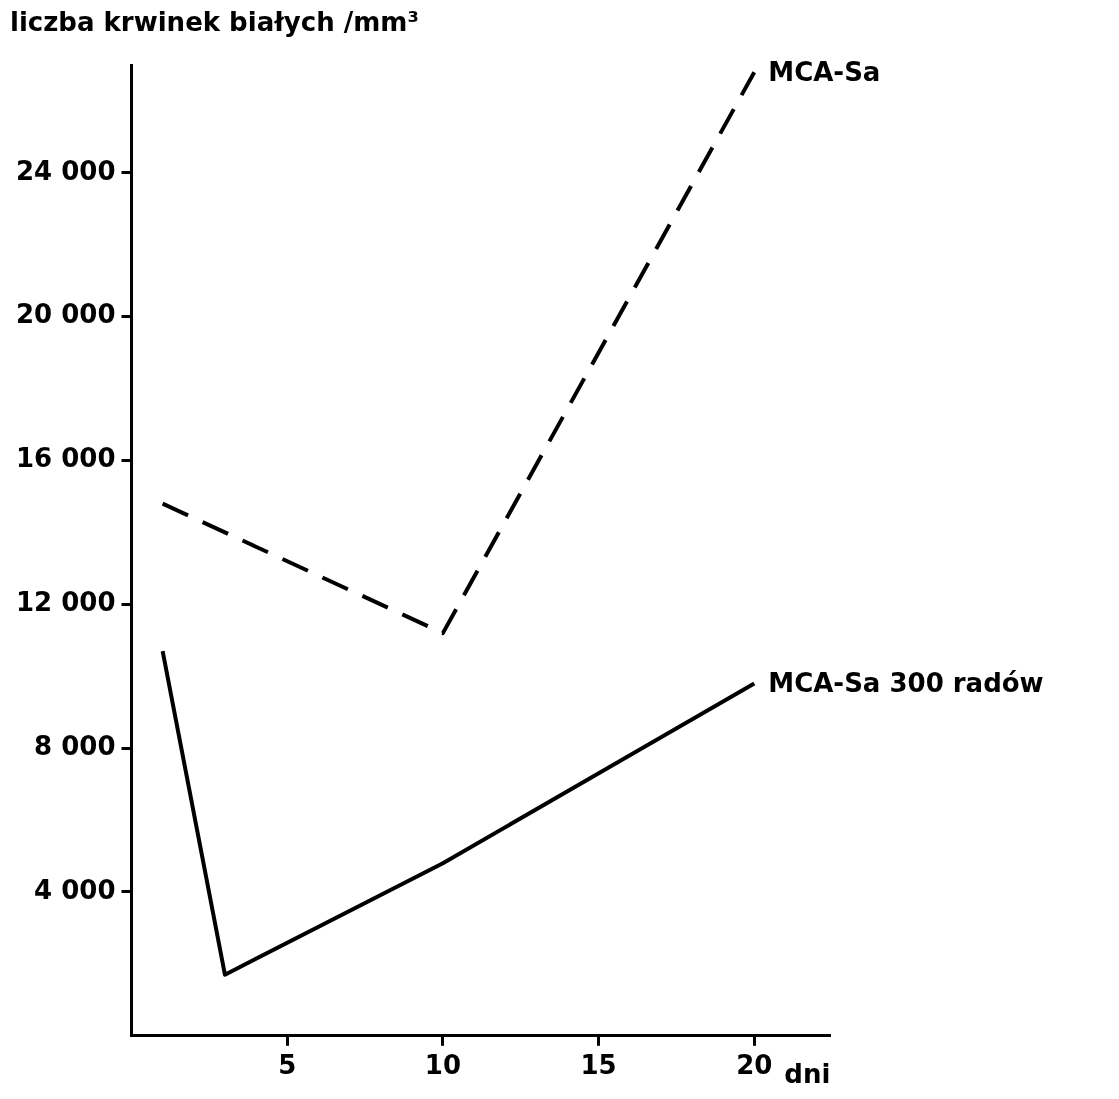 The width and height of the screenshot is (1119, 1099). Describe the element at coordinates (65, 170) in the screenshot. I see `y-tick-label: 24 000` at that location.